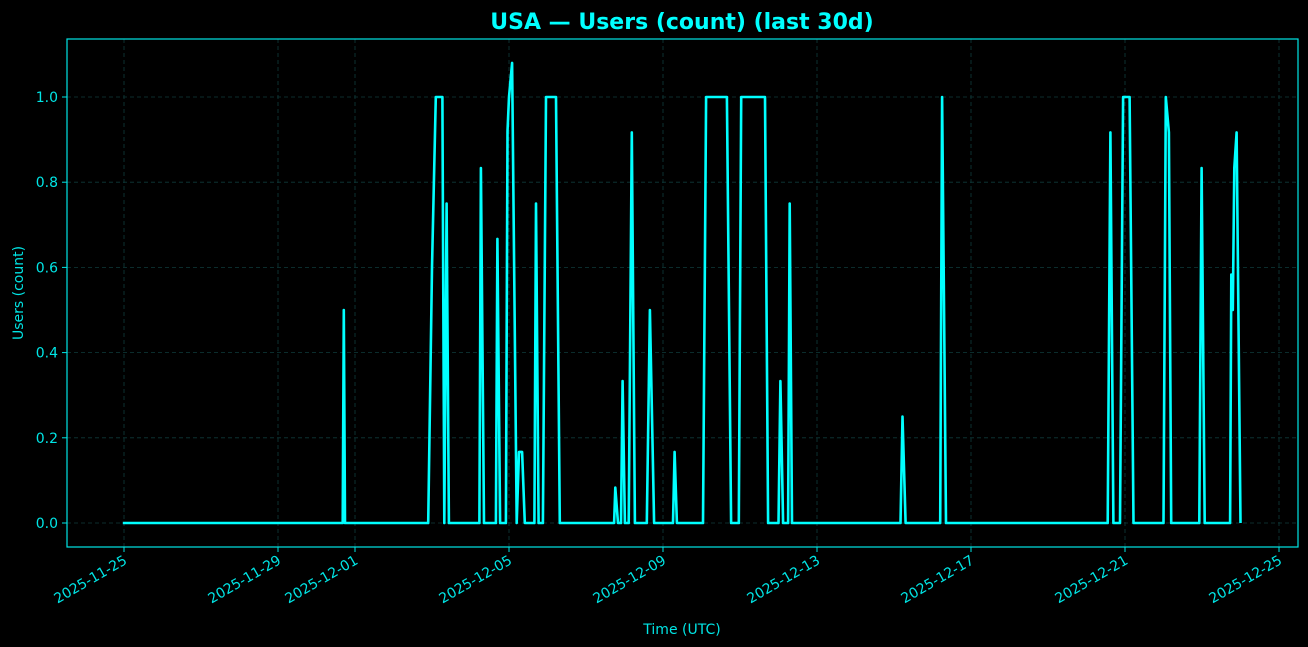  Describe the element at coordinates (681, 630) in the screenshot. I see `x-axis-label: Time (UTC)` at that location.